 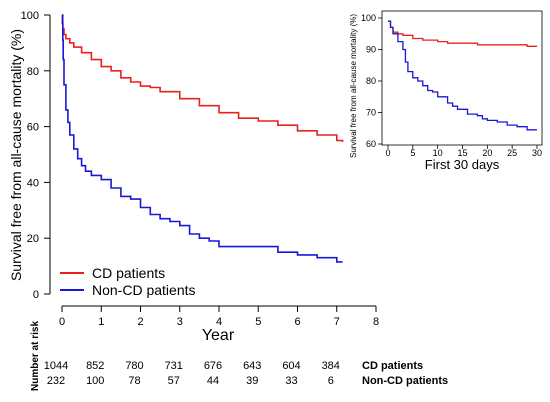 I want to click on main-x-tick-label: 8, so click(x=376, y=322).